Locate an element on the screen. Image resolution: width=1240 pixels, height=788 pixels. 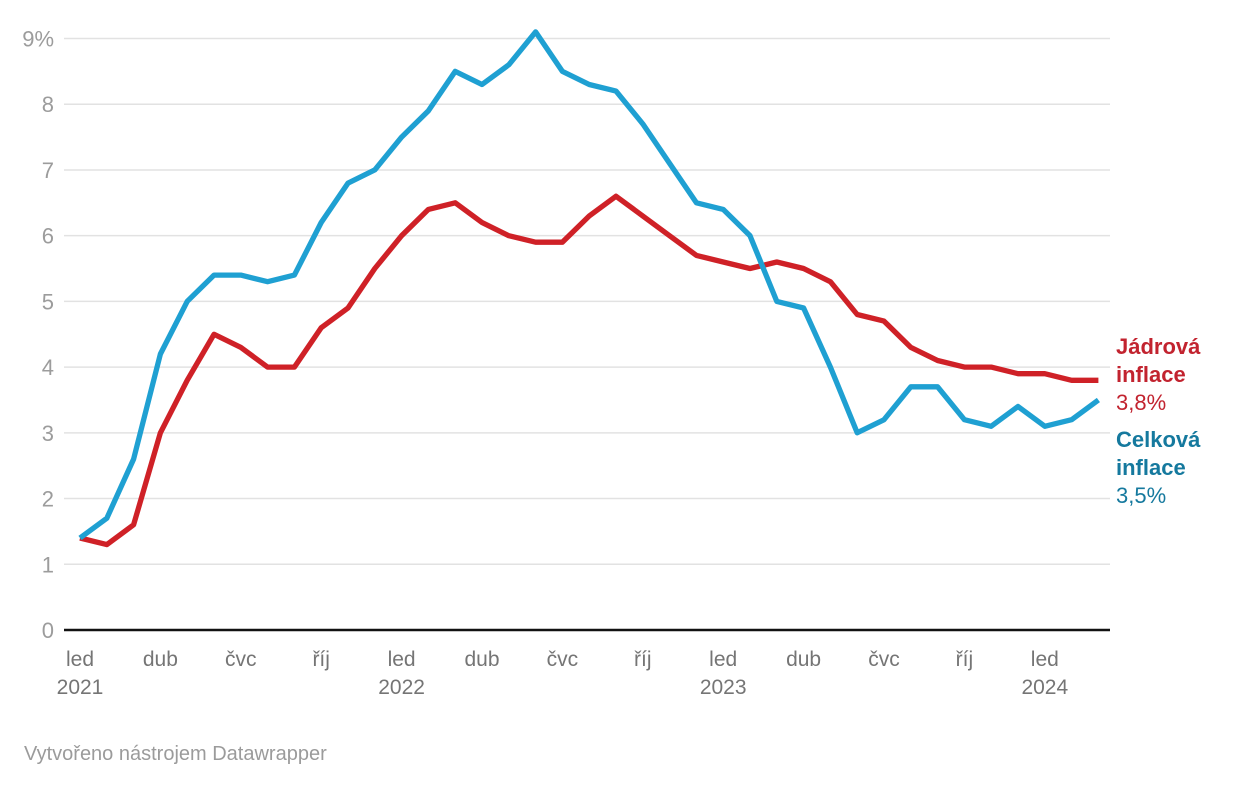
legend-item-core: Jádrová inflace 3,8% is located at coordinates (1177, 375).